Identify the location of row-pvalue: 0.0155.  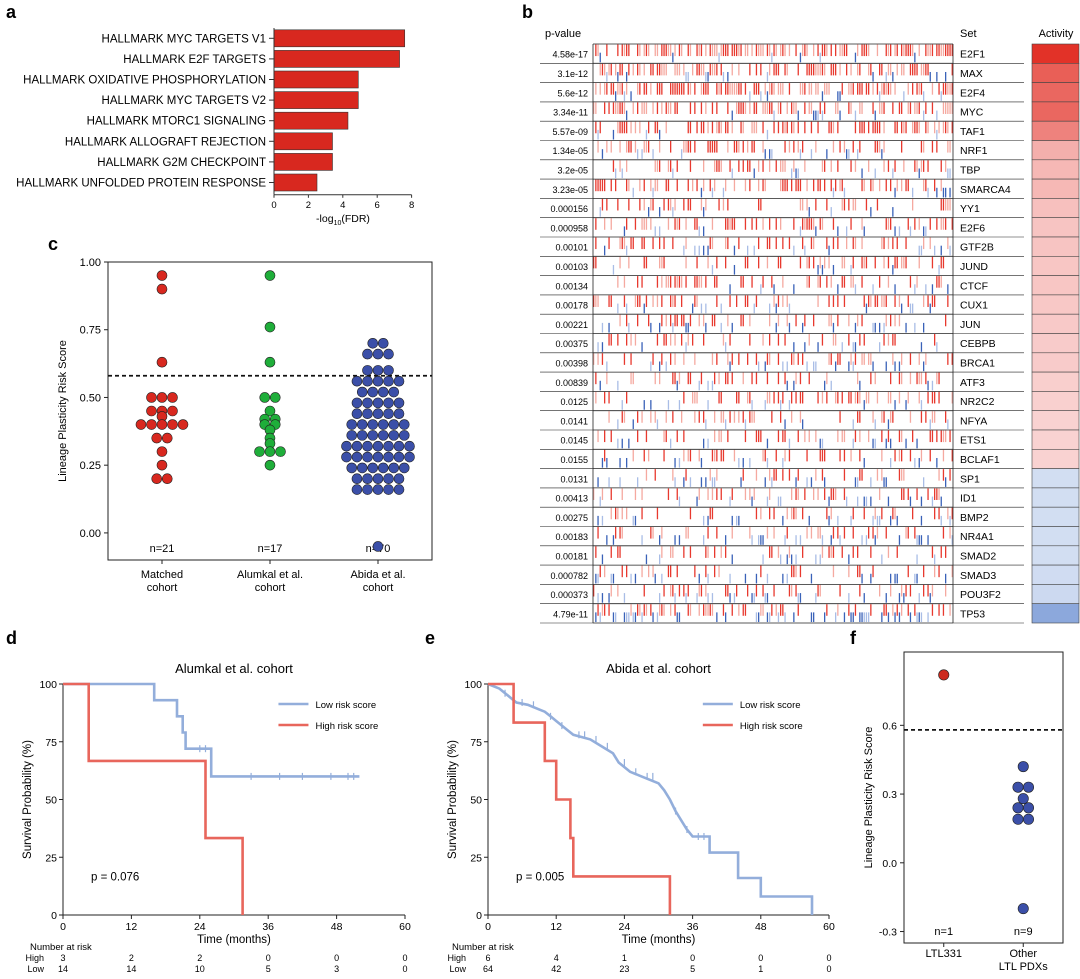
(574, 460).